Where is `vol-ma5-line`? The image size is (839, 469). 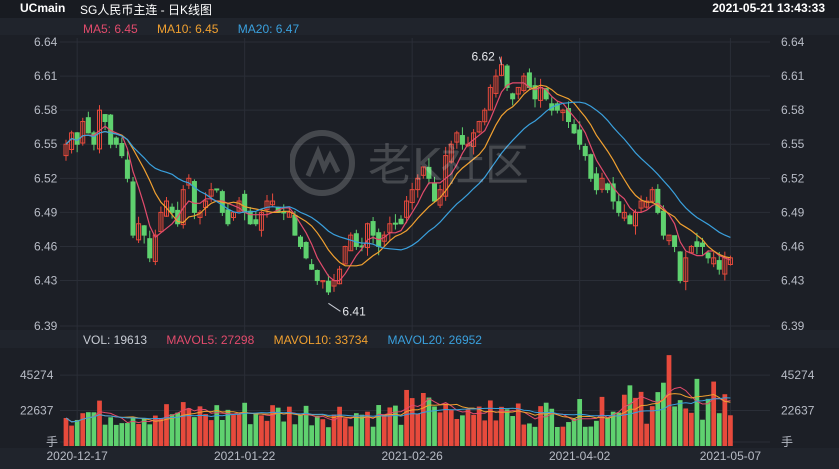 vol-ma5-line is located at coordinates (398, 405).